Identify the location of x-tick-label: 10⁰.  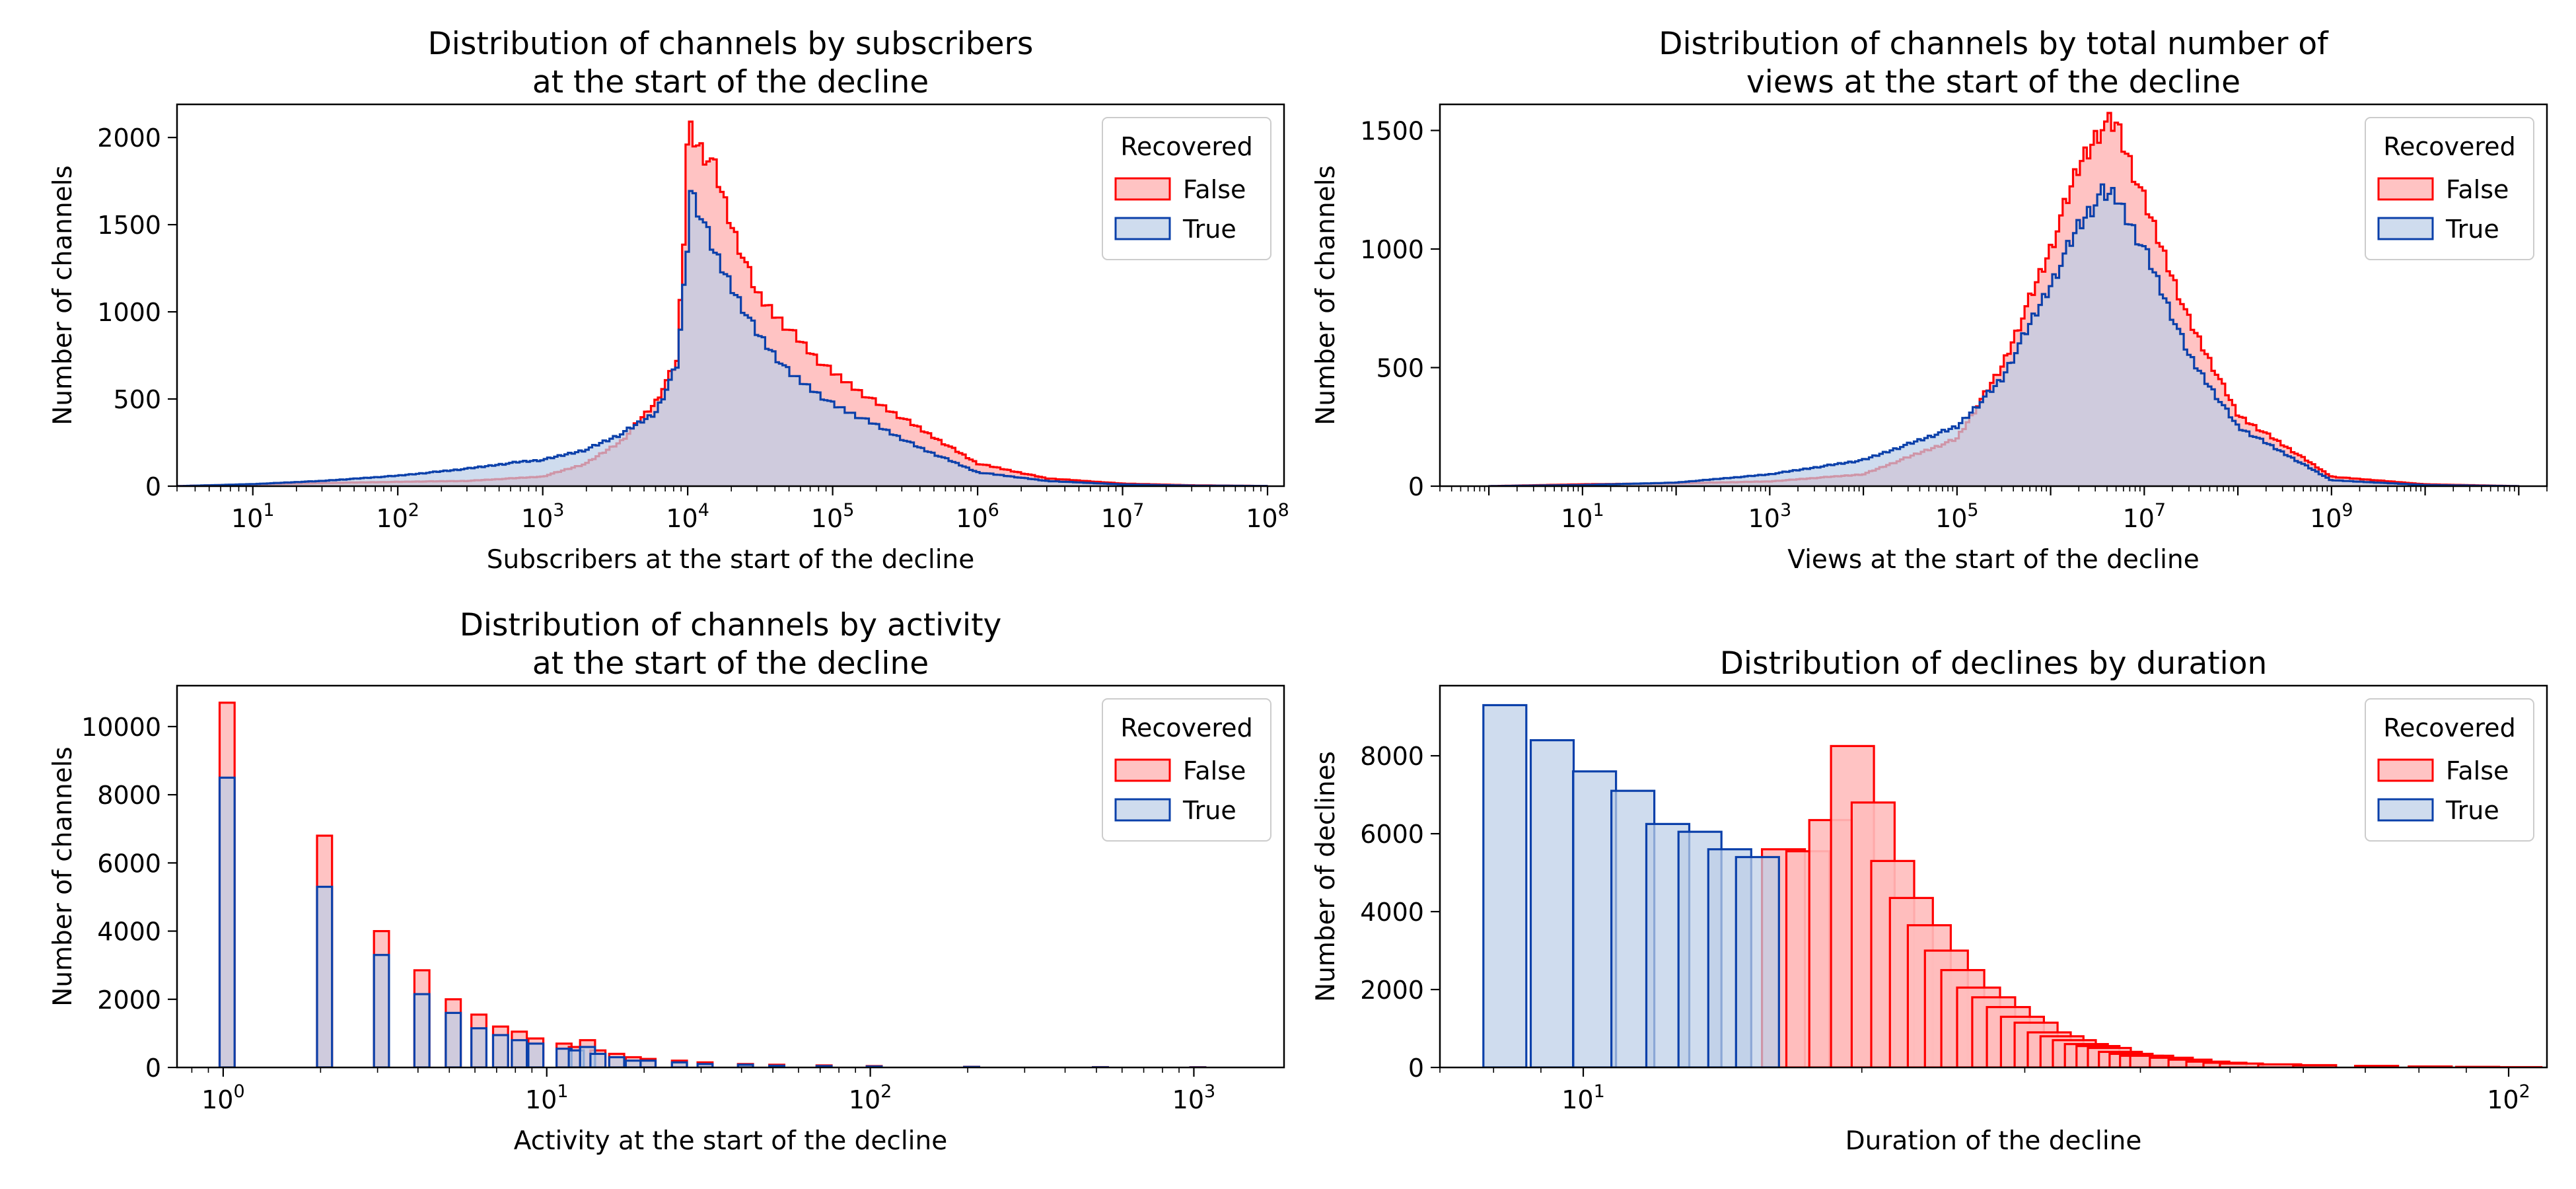
(223, 1097).